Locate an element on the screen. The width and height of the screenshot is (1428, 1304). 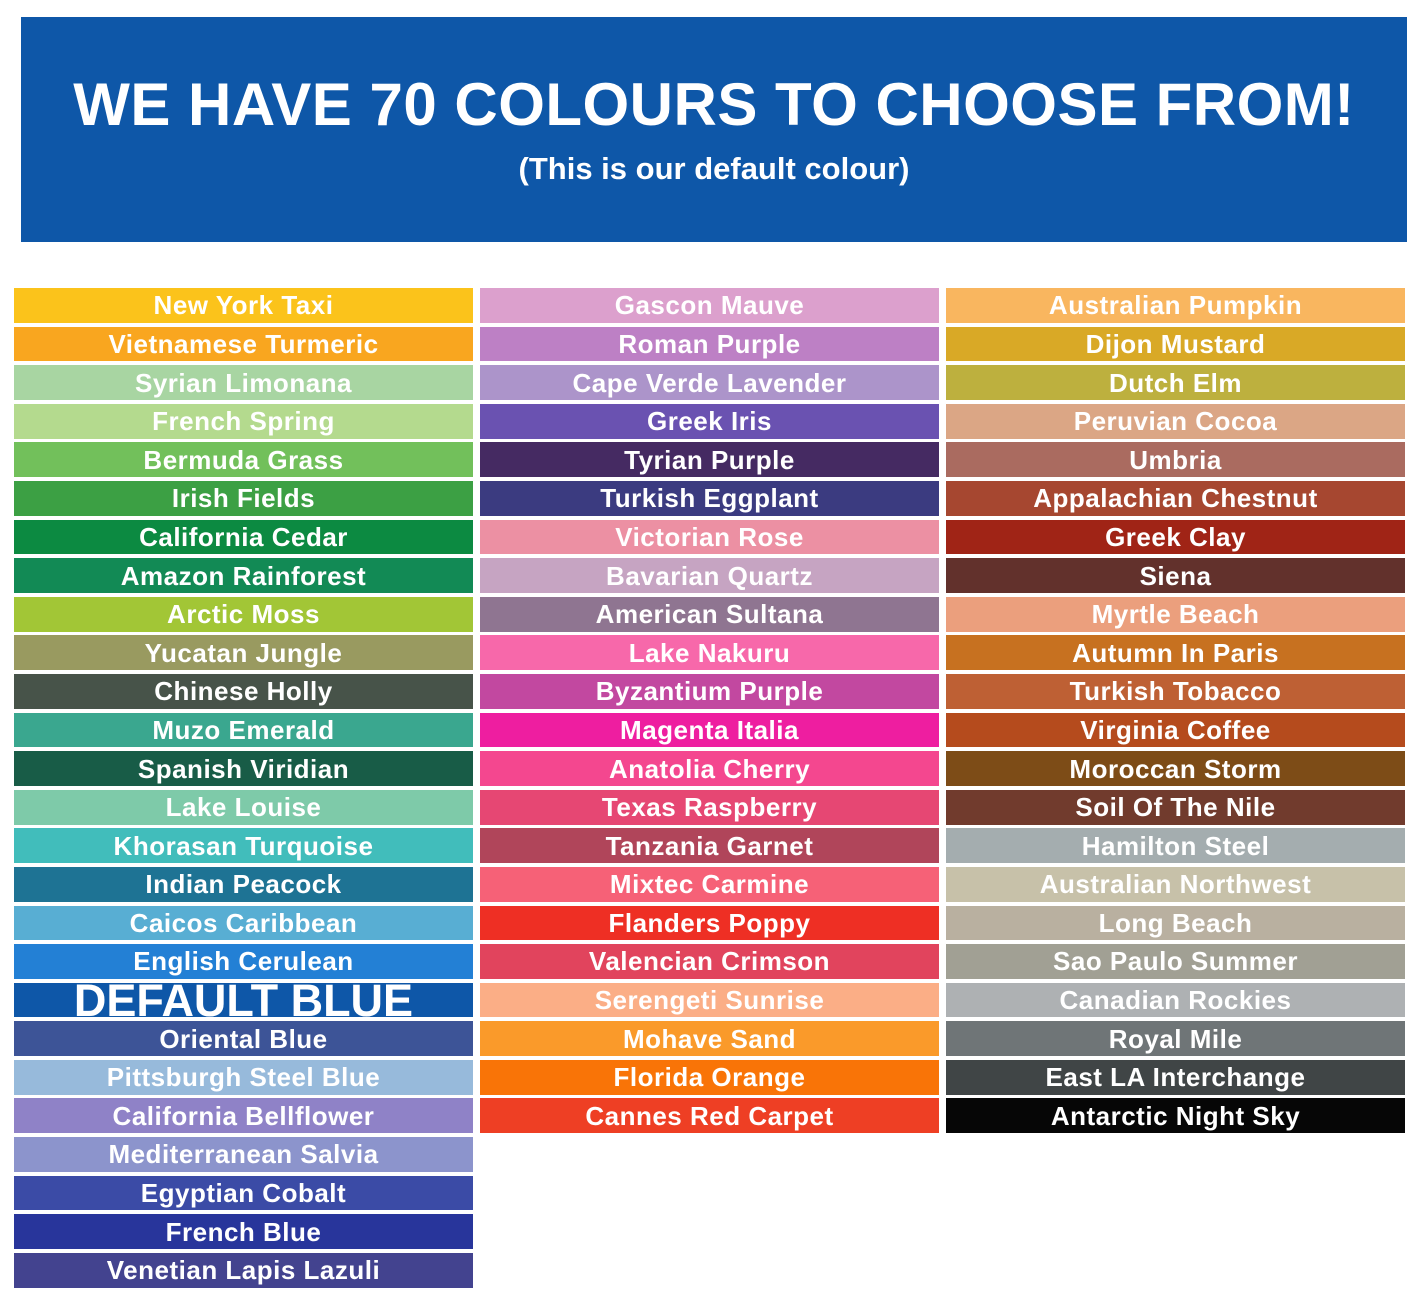
swatch-label: Myrtle Beach is located at coordinates (1175, 614).